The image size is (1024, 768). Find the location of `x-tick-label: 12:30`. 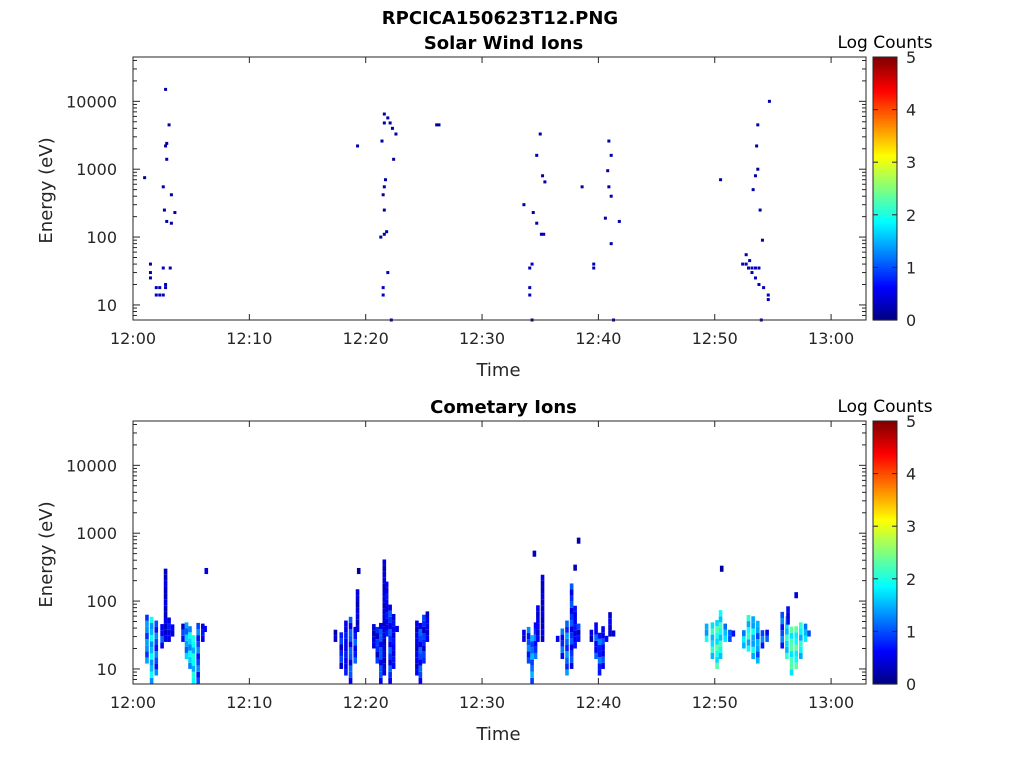

x-tick-label: 12:30 is located at coordinates (482, 702).